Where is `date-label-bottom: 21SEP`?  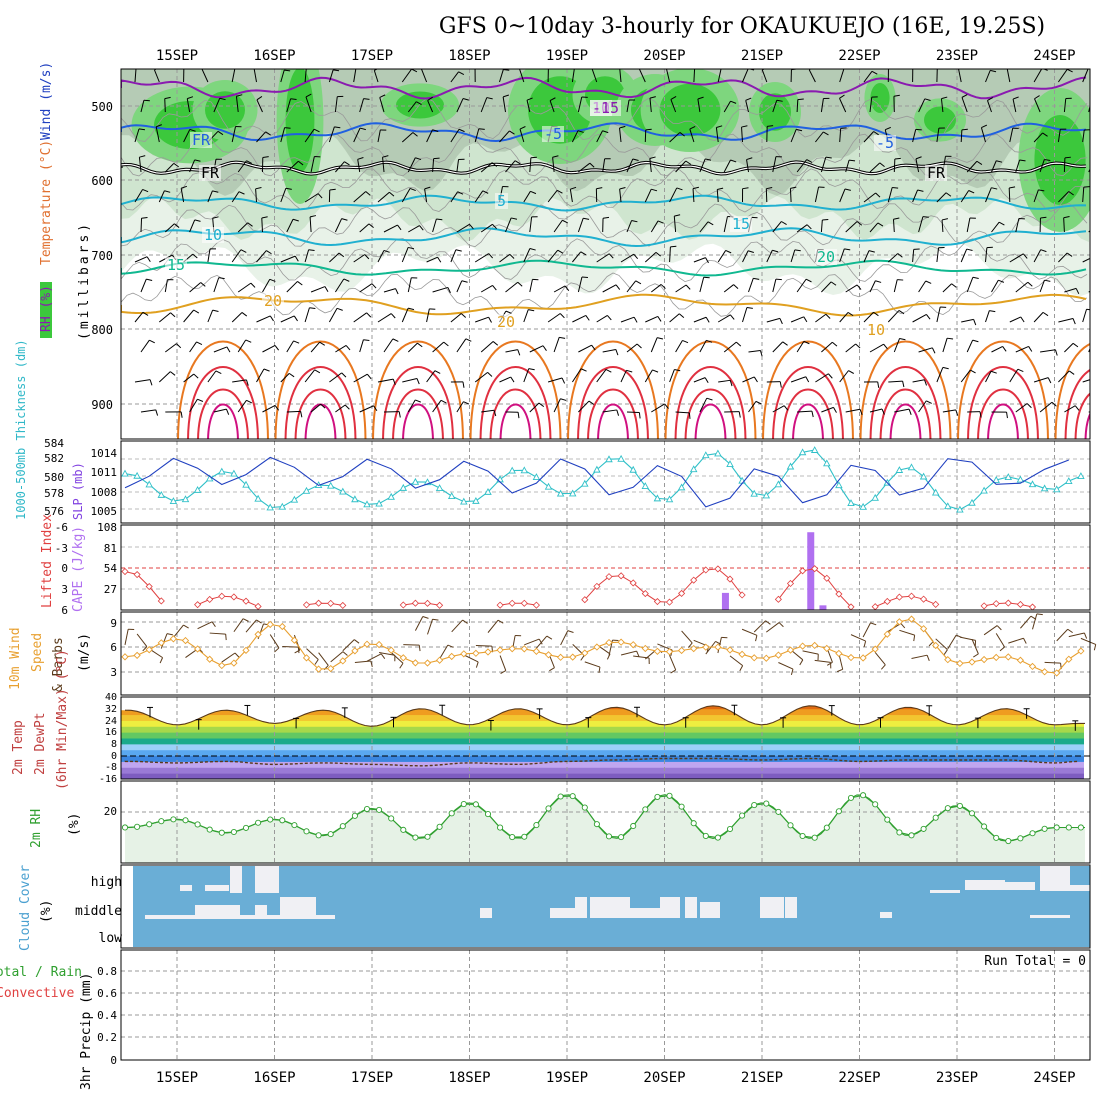 date-label-bottom: 21SEP is located at coordinates (762, 1078).